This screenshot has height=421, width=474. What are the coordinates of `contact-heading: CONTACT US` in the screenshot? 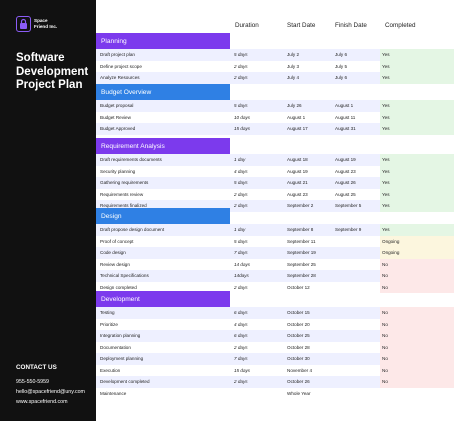 It's located at (36, 367).